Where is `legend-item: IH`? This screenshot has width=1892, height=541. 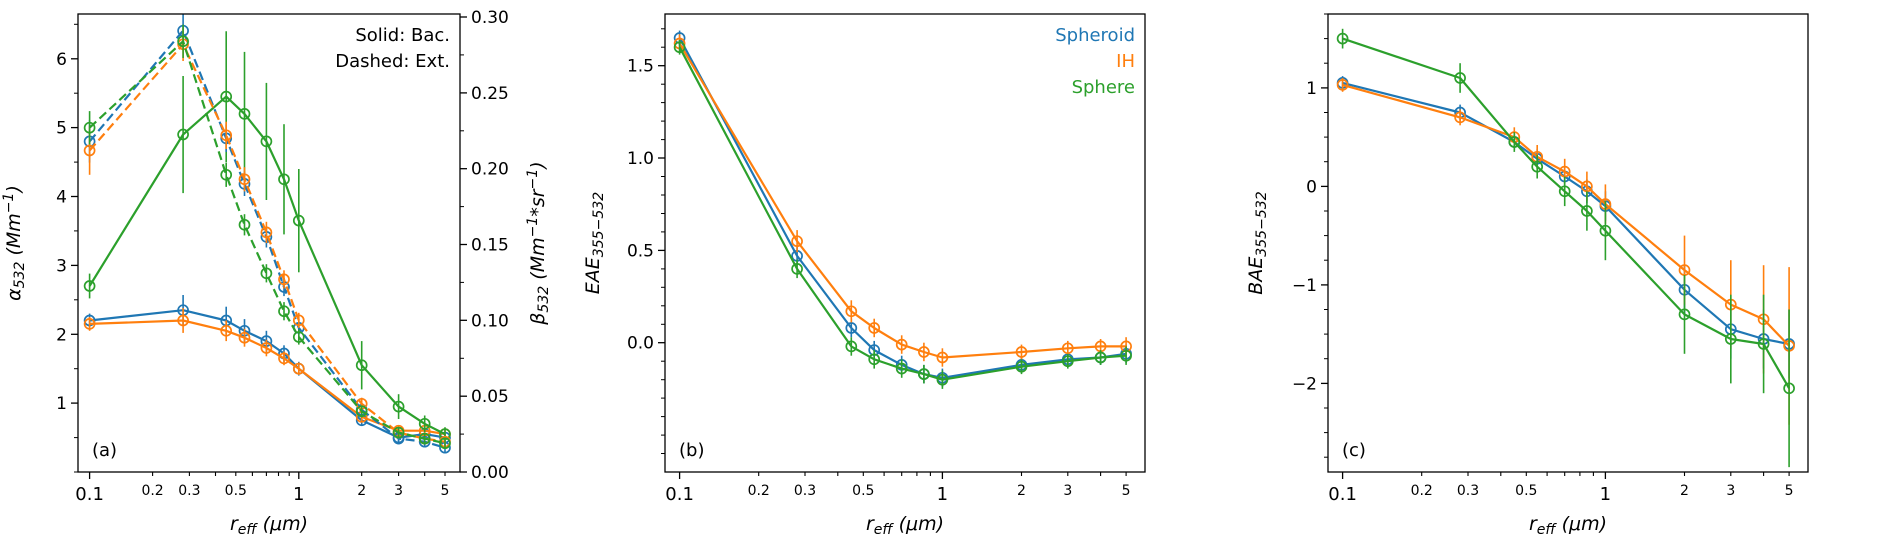
legend-item: IH is located at coordinates (1125, 61).